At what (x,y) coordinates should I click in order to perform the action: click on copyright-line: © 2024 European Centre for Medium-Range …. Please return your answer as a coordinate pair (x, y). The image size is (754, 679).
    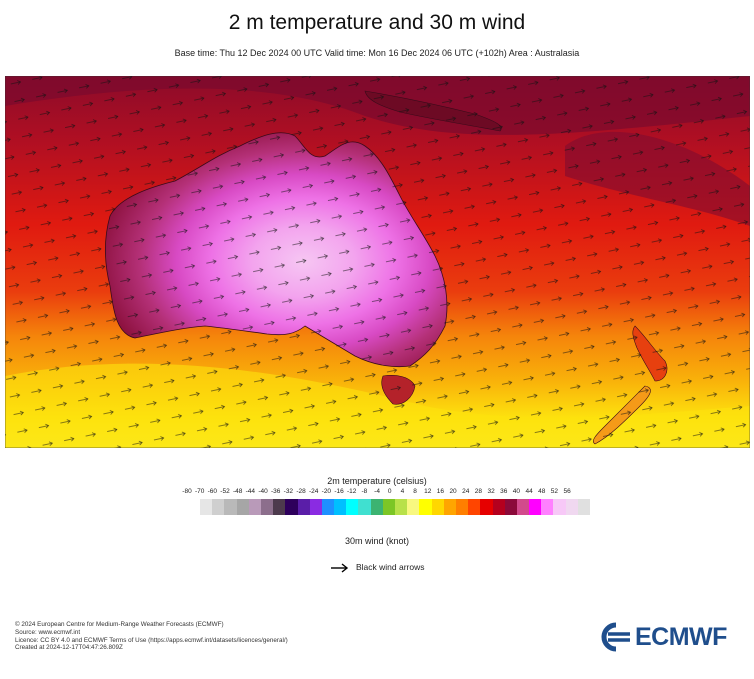
    Looking at the image, I should click on (119, 624).